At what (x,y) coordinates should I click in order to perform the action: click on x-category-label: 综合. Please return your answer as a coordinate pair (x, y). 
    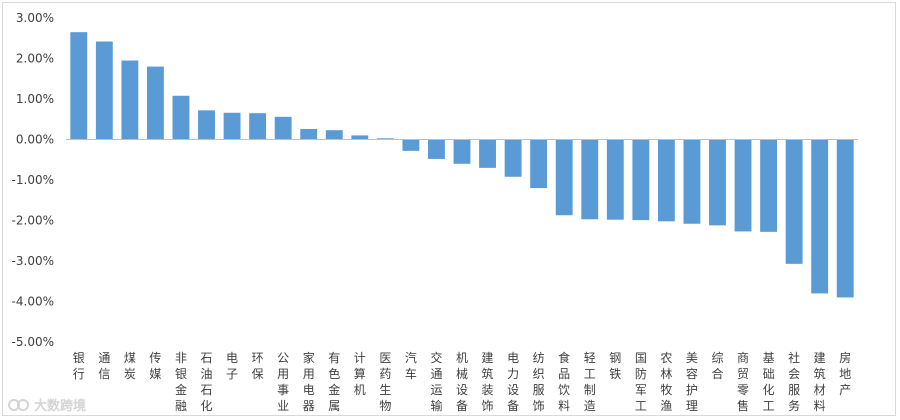
    Looking at the image, I should click on (717, 366).